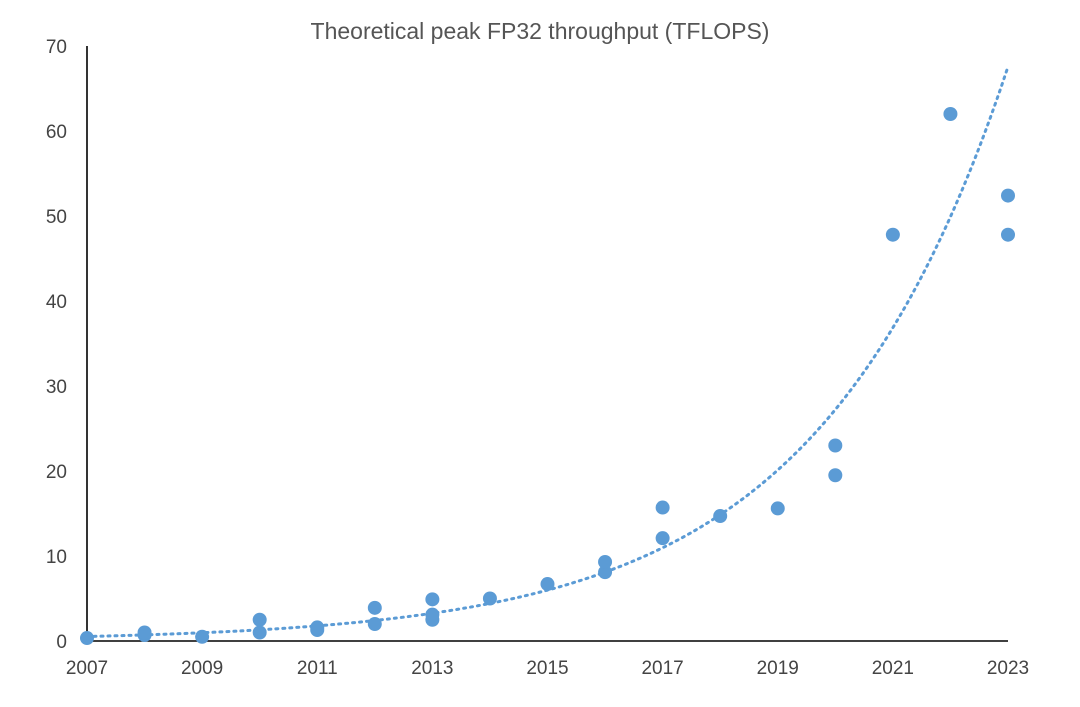 The height and width of the screenshot is (707, 1080). I want to click on x-axis-ticks: 2007 2009 2011 2013 2015 2017 2019 2021 2023, so click(547, 668).